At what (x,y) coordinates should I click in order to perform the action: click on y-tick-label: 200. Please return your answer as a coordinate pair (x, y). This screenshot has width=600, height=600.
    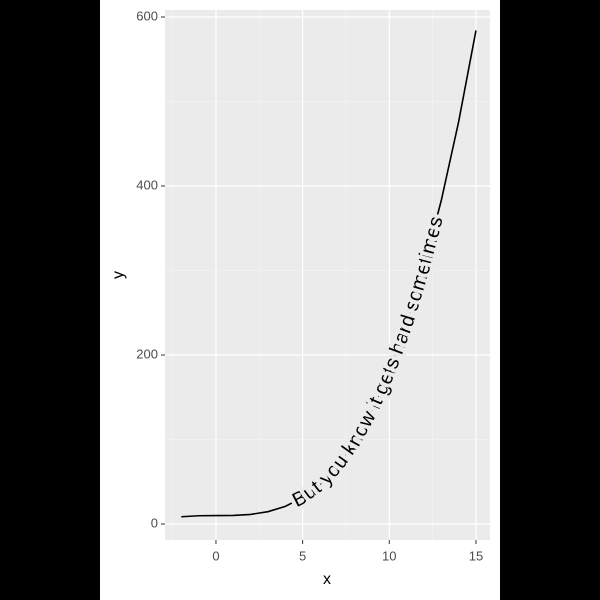
    Looking at the image, I should click on (147, 353).